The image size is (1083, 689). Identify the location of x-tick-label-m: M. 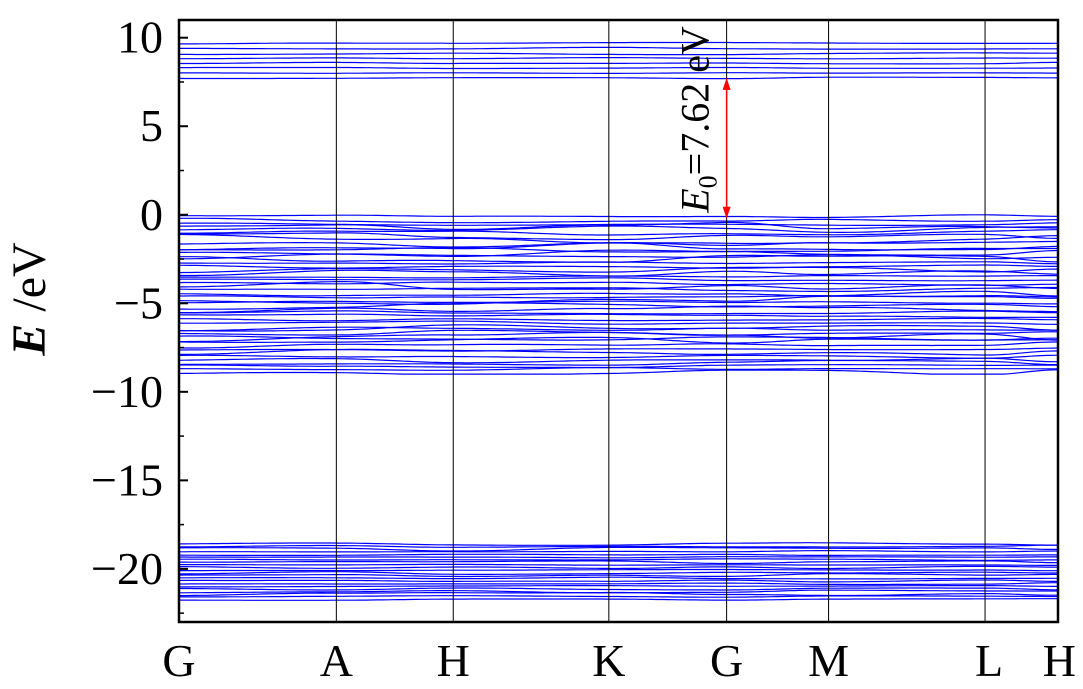
(828, 660).